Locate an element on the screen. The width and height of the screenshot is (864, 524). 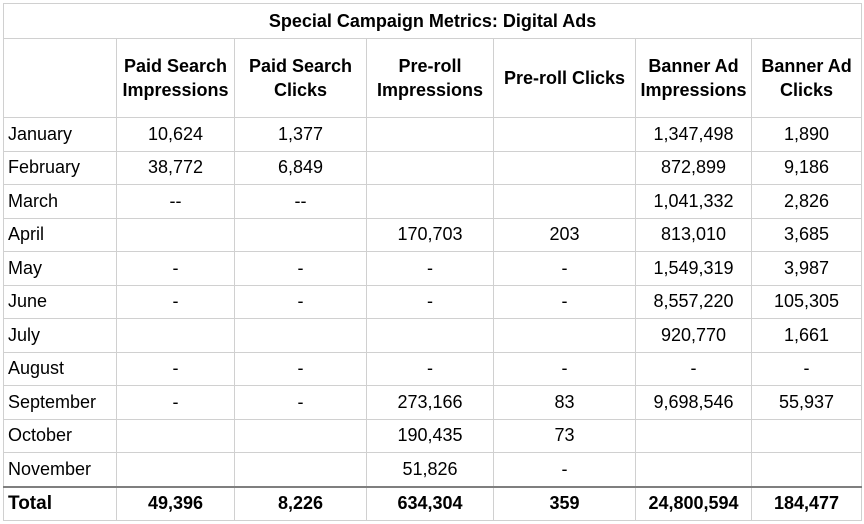
table-row: February 38,772 6,849 872,899 9,186 is located at coordinates (433, 167).